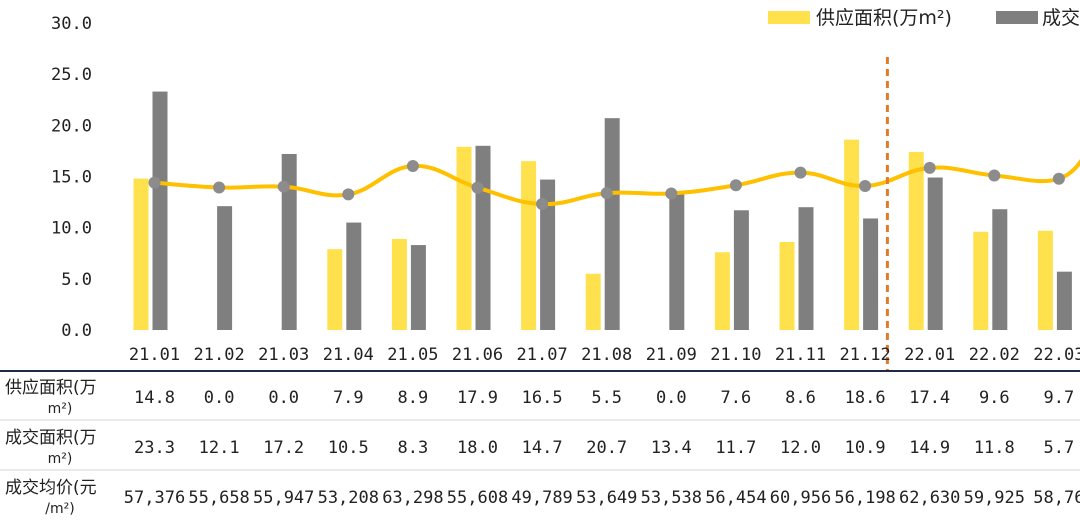 The width and height of the screenshot is (1080, 526). Describe the element at coordinates (71, 229) in the screenshot. I see `y-tick-label: 10.0` at that location.